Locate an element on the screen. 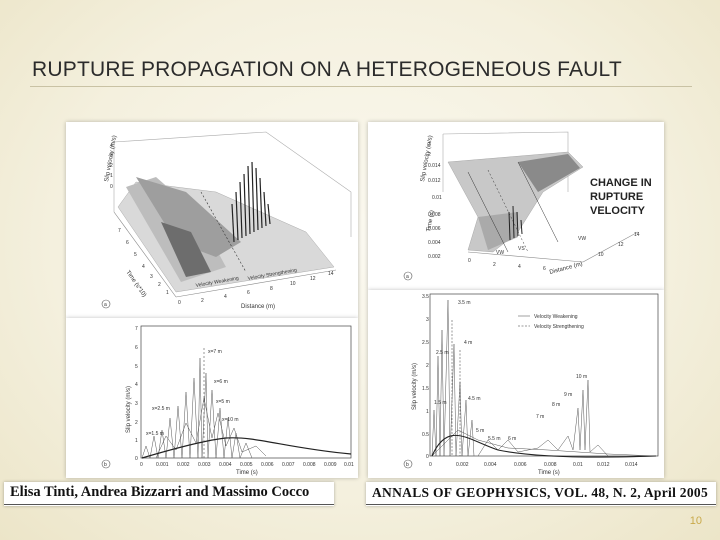  svg-text: 0.003 is located at coordinates (204, 465).